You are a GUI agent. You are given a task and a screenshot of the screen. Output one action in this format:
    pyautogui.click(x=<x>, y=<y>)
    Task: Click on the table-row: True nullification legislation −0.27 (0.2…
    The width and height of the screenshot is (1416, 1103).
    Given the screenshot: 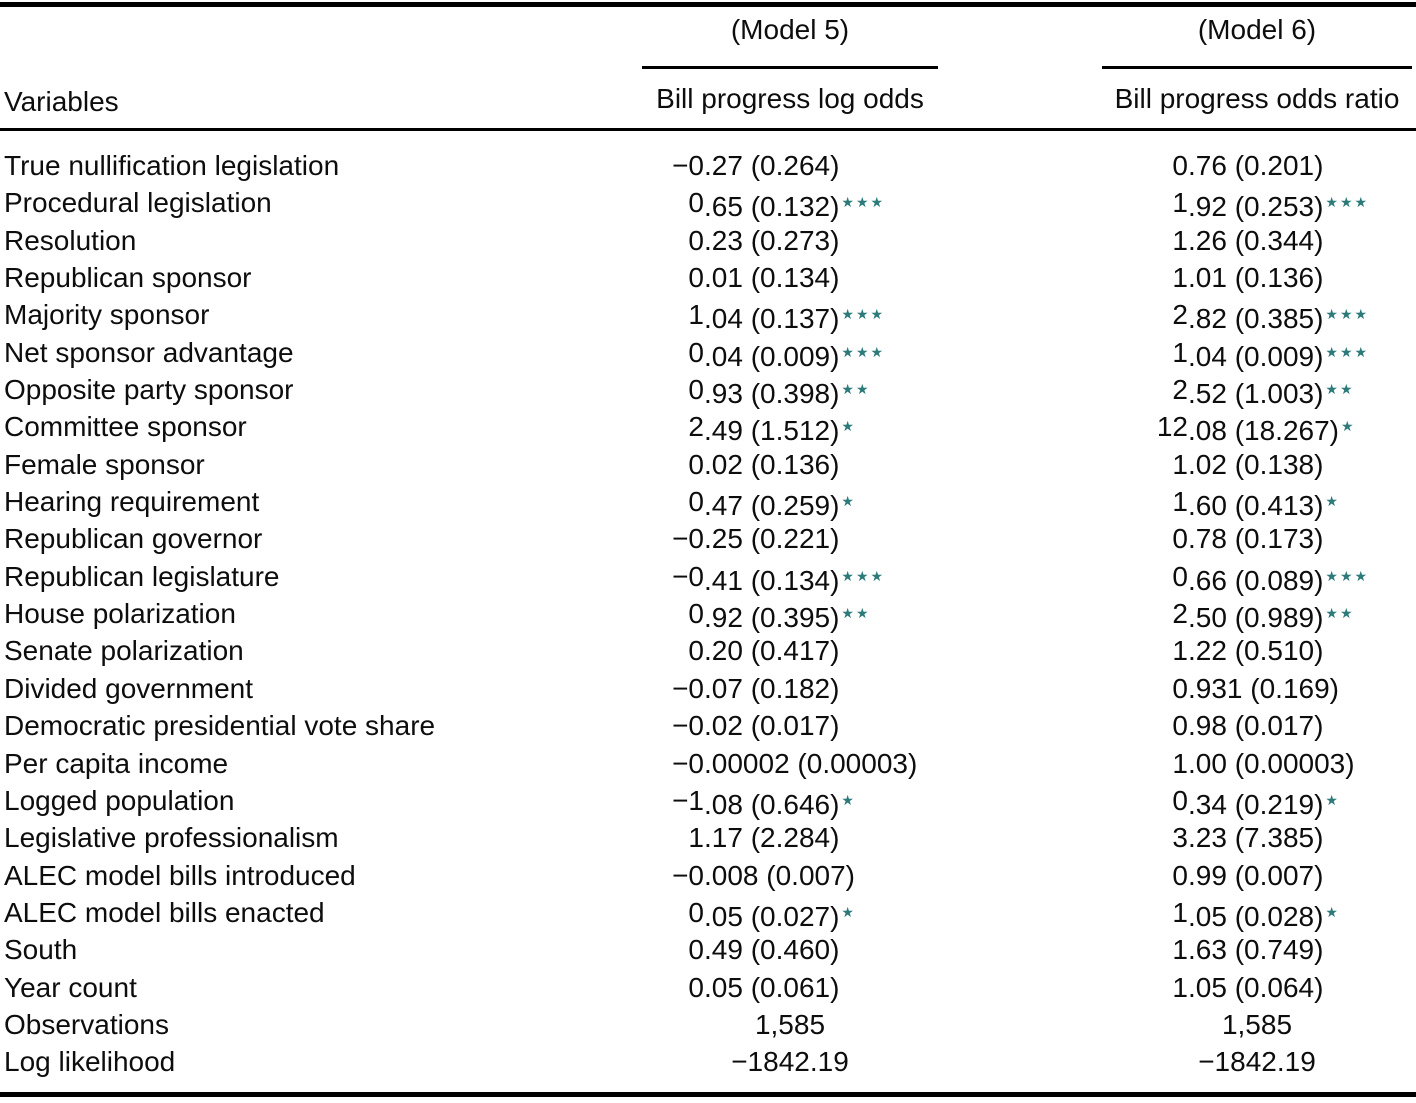 What is the action you would take?
    pyautogui.click(x=708, y=165)
    